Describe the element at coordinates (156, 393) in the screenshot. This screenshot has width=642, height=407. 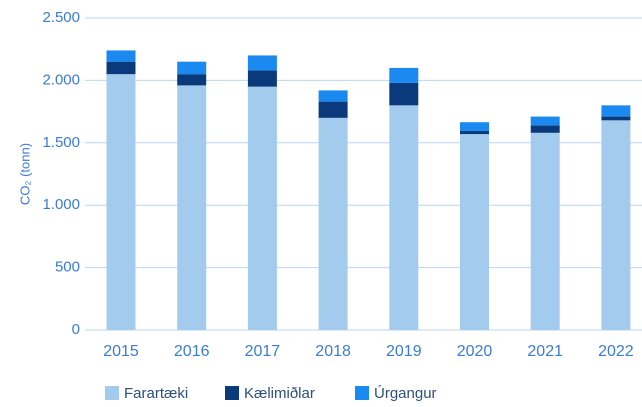
I see `legend-label: Farartæki` at that location.